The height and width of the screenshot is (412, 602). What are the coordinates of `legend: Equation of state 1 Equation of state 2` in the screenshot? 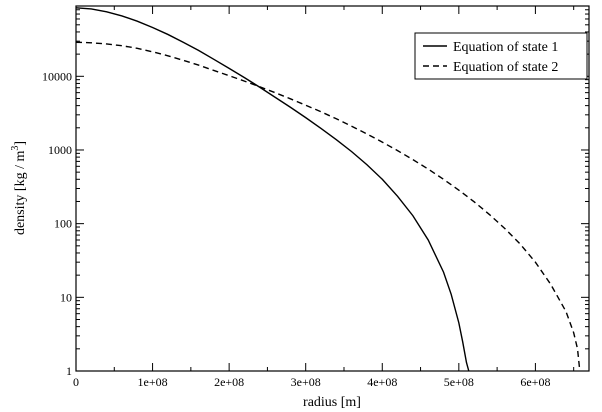 It's located at (501, 56).